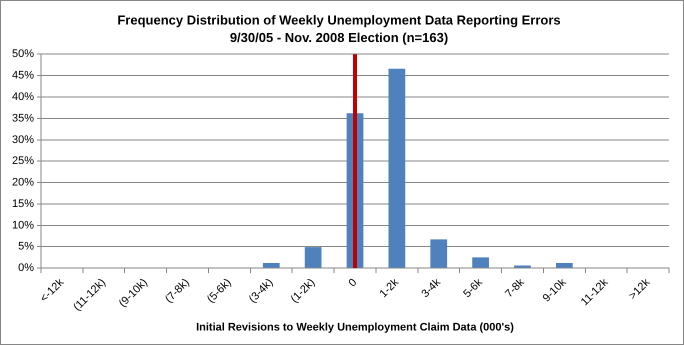 The height and width of the screenshot is (345, 684). I want to click on y-tick-label: 45%, so click(23, 76).